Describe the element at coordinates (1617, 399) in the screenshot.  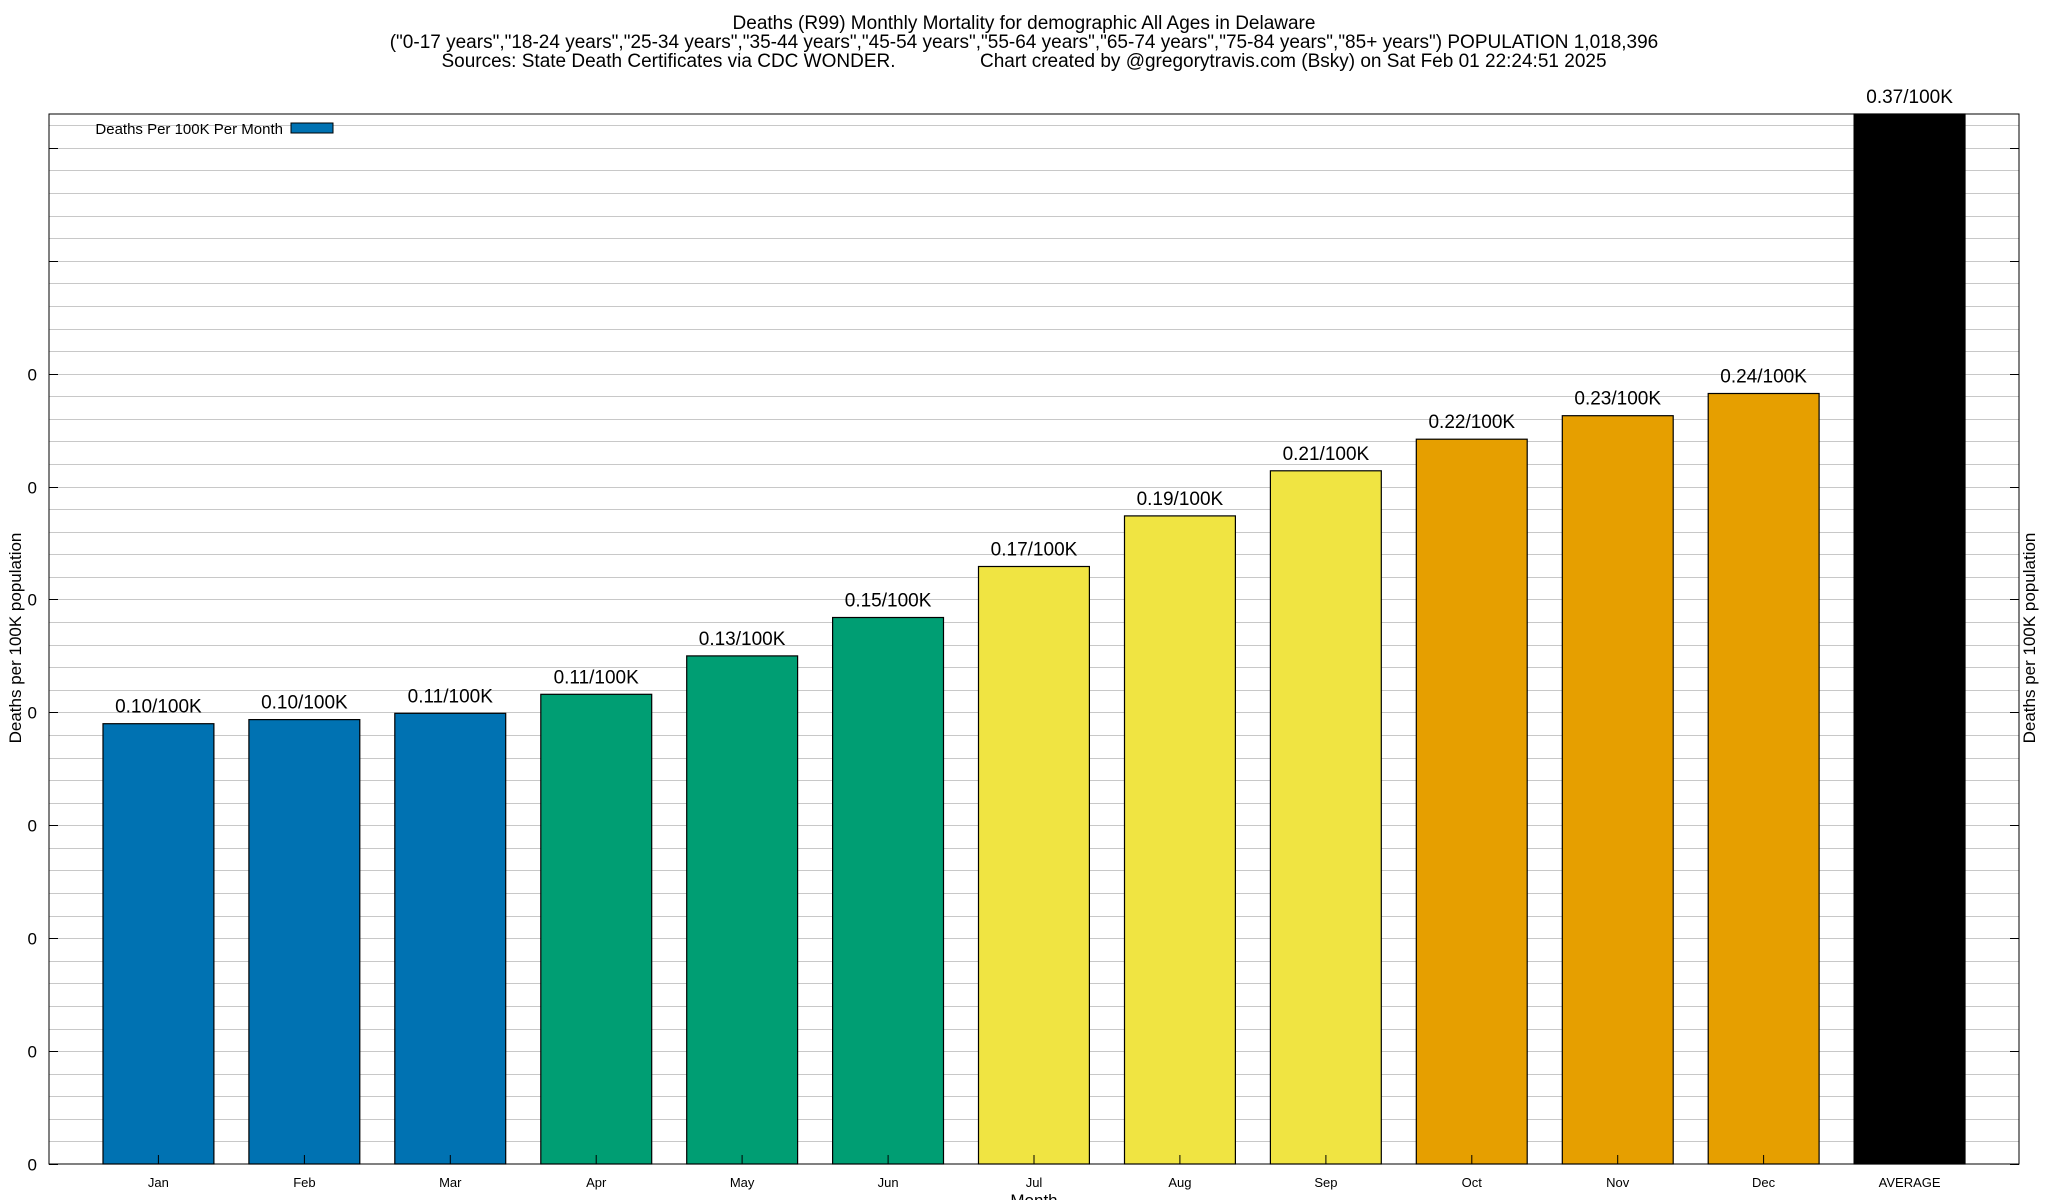
I see `value-label: 0.23/100K` at that location.